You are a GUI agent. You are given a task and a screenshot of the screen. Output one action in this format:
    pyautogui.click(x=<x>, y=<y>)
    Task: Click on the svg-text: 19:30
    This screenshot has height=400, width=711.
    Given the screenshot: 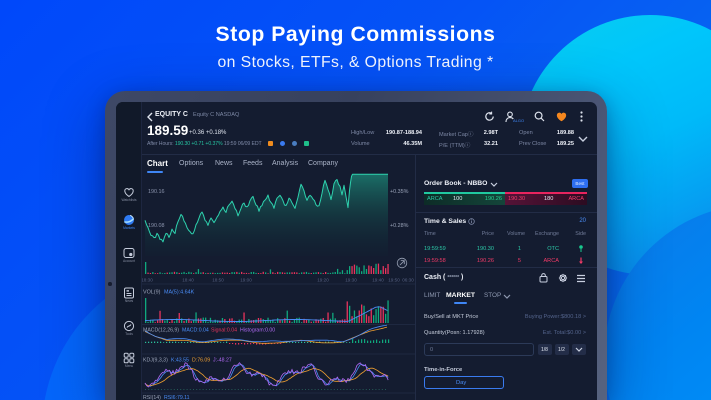 What is the action you would take?
    pyautogui.click(x=351, y=280)
    